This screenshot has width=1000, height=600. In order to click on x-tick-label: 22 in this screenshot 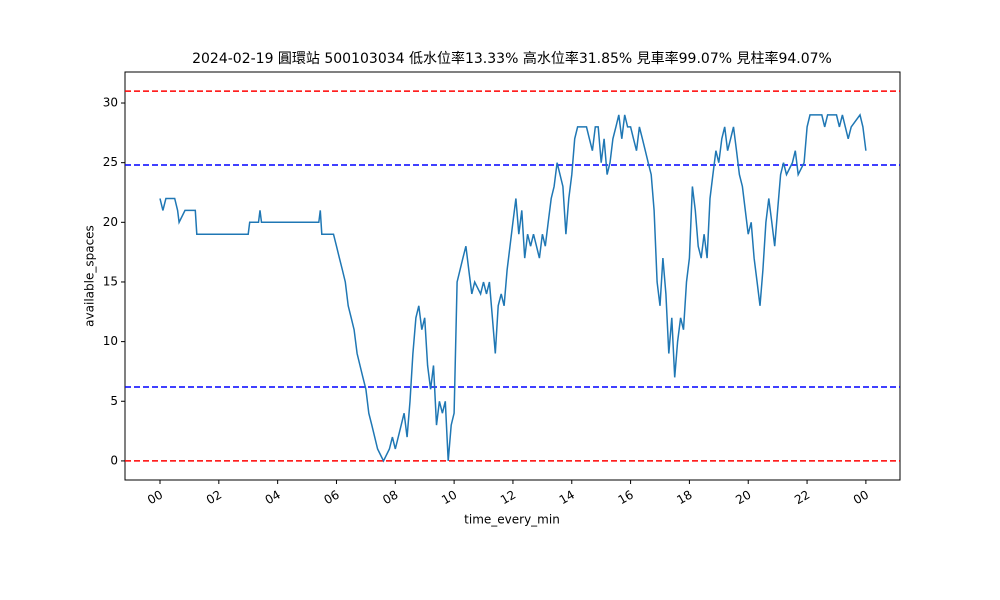, I will do `click(802, 498)`.